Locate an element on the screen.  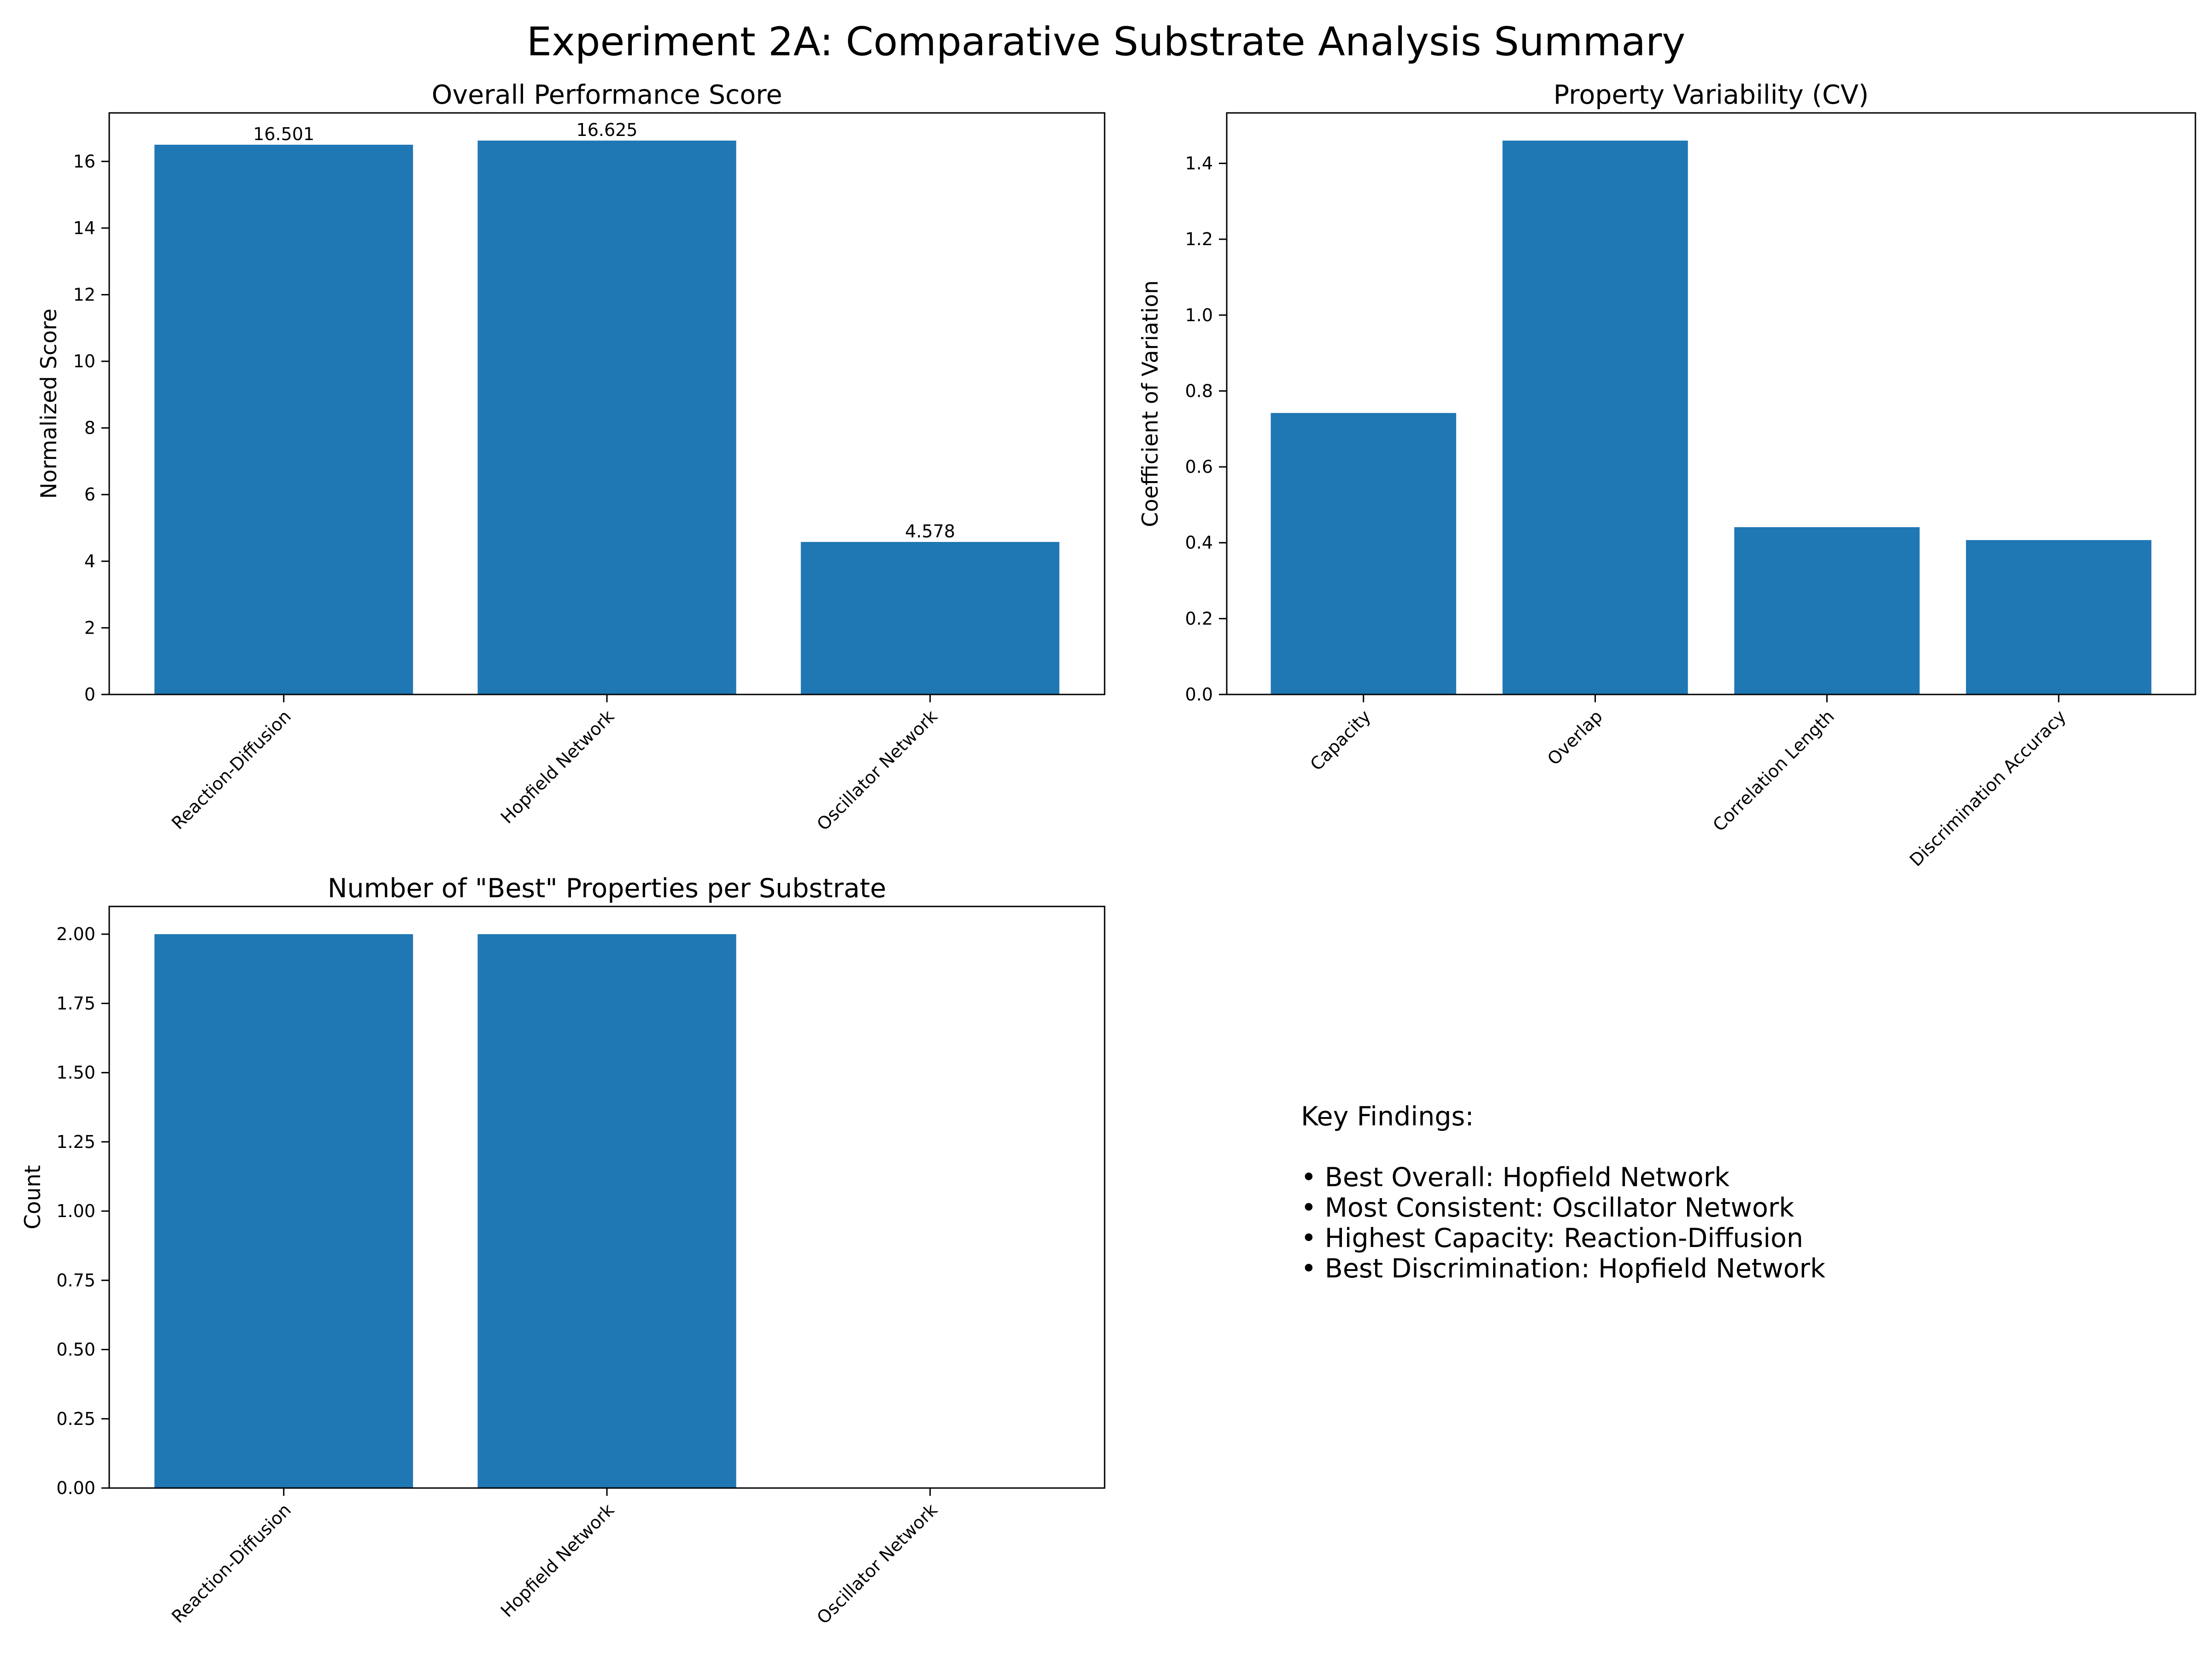
y-tick-label: 0.8 is located at coordinates (1199, 391).